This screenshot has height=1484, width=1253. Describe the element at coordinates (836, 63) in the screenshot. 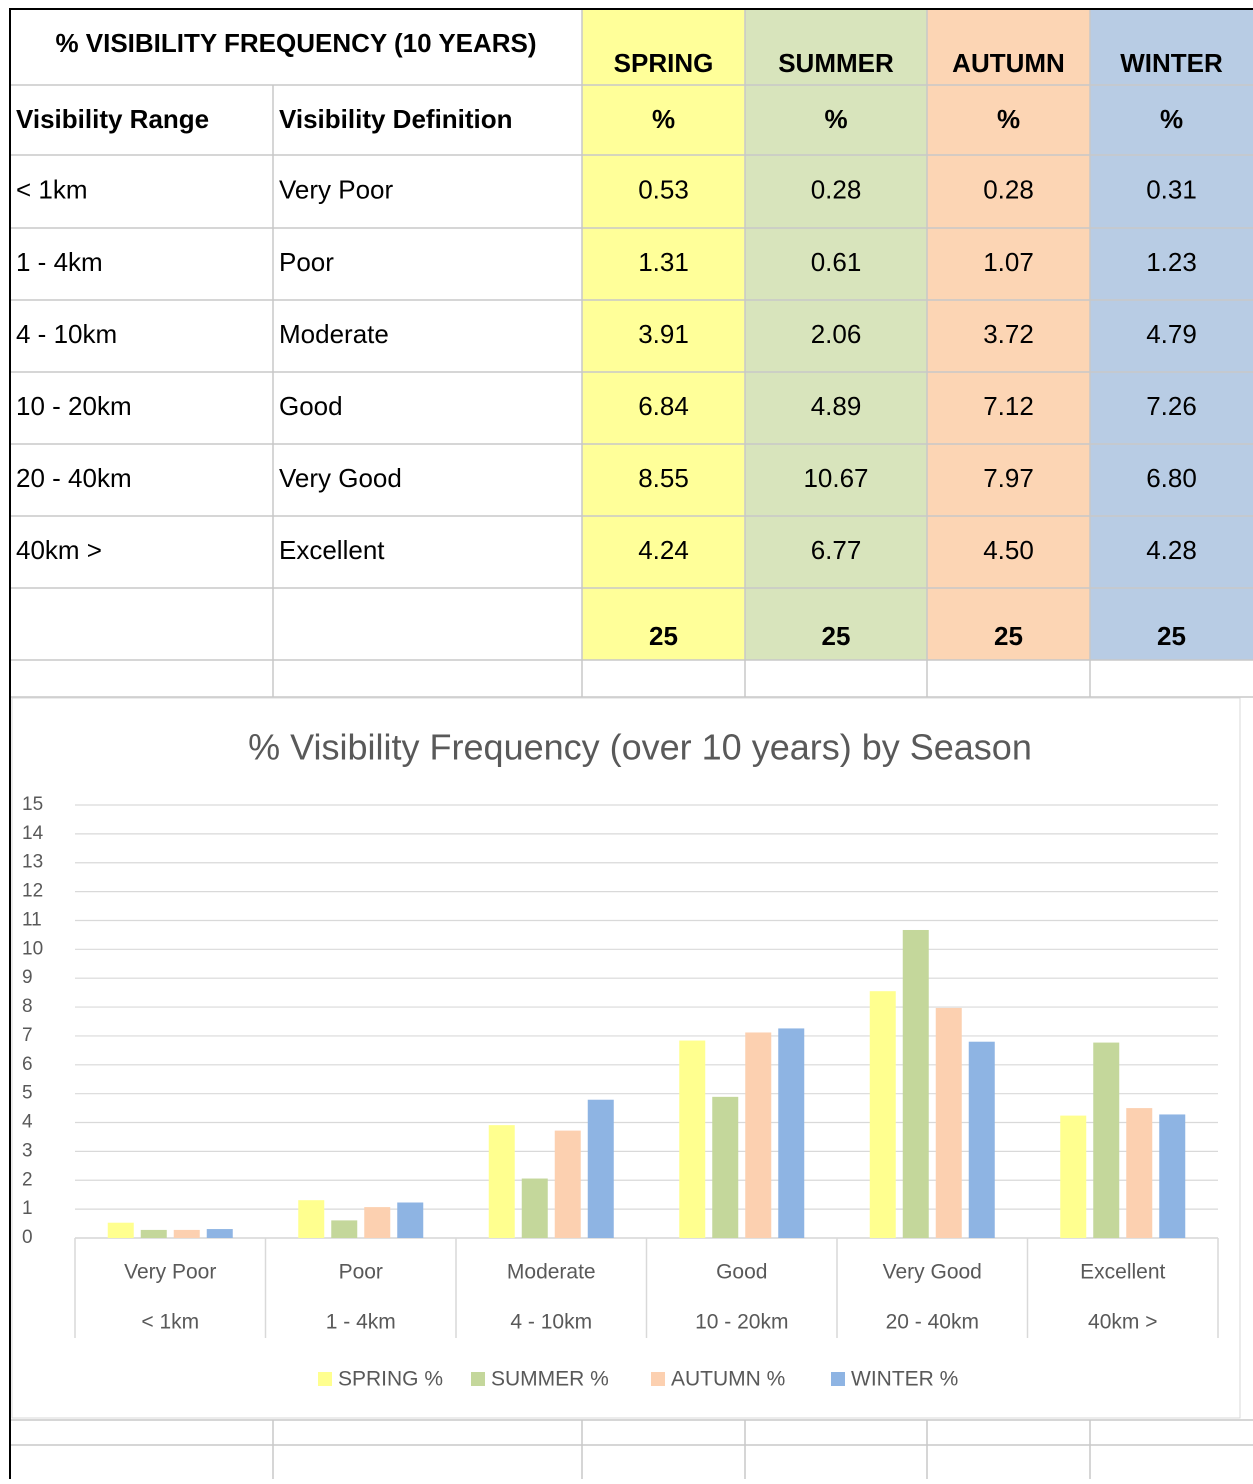

I see `season-header: SUMMER` at that location.